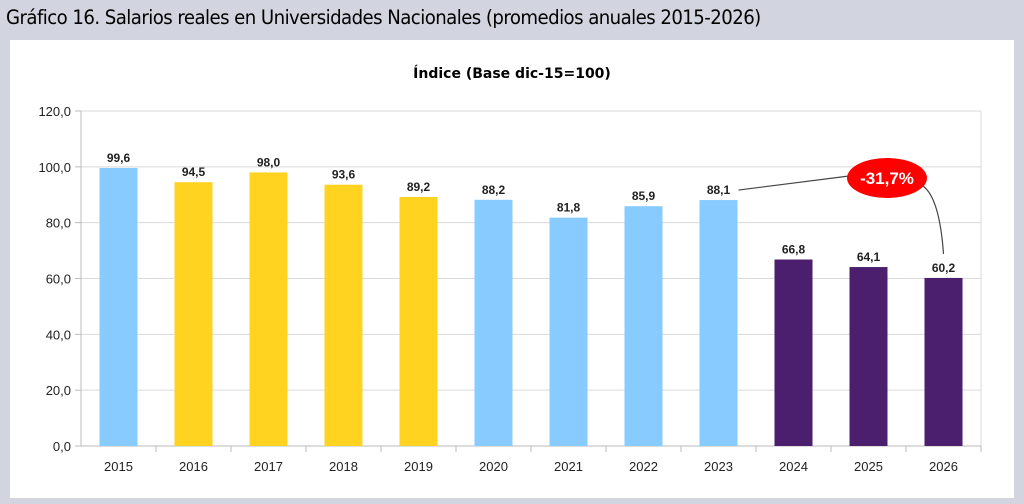  I want to click on bar-2021, so click(568, 331).